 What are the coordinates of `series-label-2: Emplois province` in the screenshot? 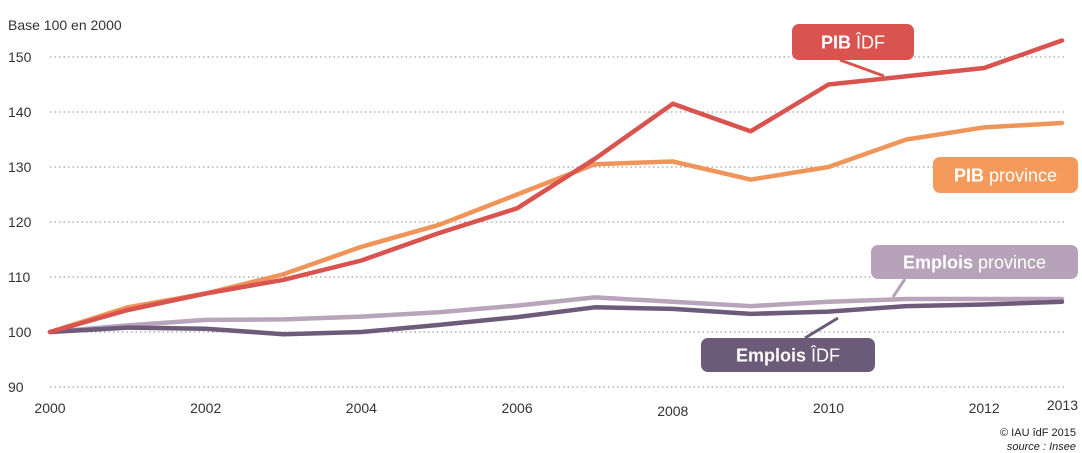 It's located at (974, 271).